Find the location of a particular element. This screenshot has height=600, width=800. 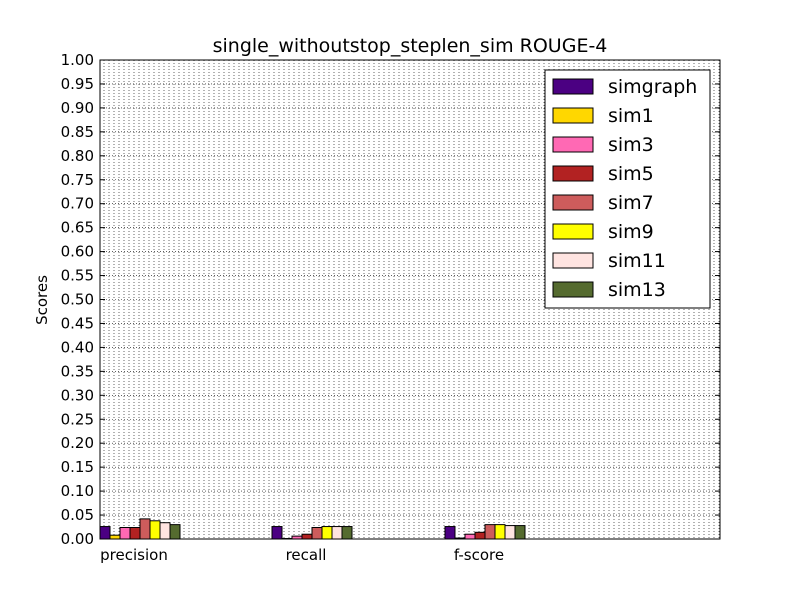

bars is located at coordinates (312, 529).